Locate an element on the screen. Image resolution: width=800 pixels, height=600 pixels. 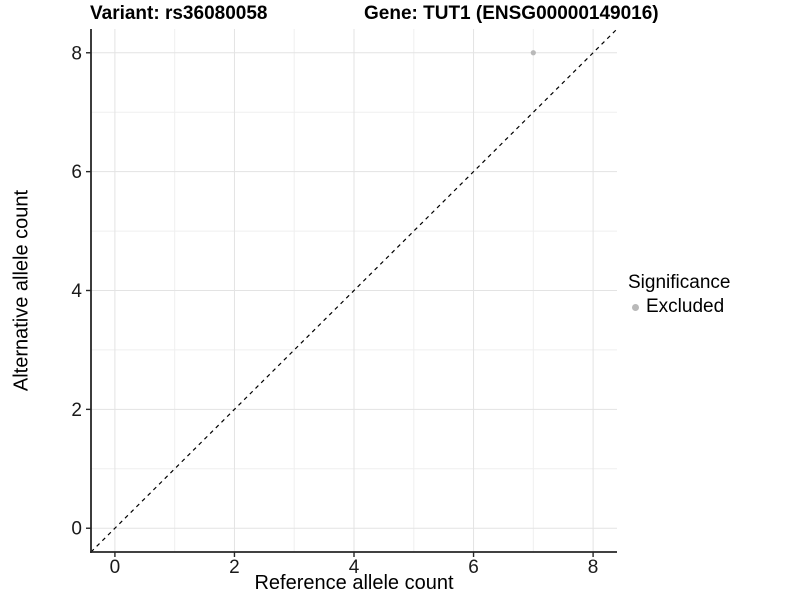
x-axis-title: Reference allele count is located at coordinates (354, 583).